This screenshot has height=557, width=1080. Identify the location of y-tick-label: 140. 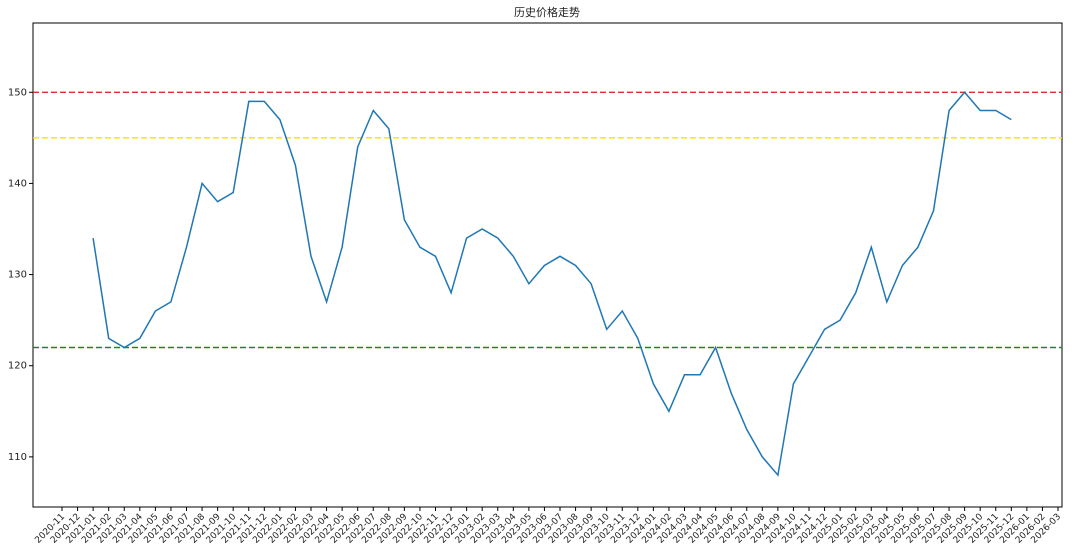
(17, 183).